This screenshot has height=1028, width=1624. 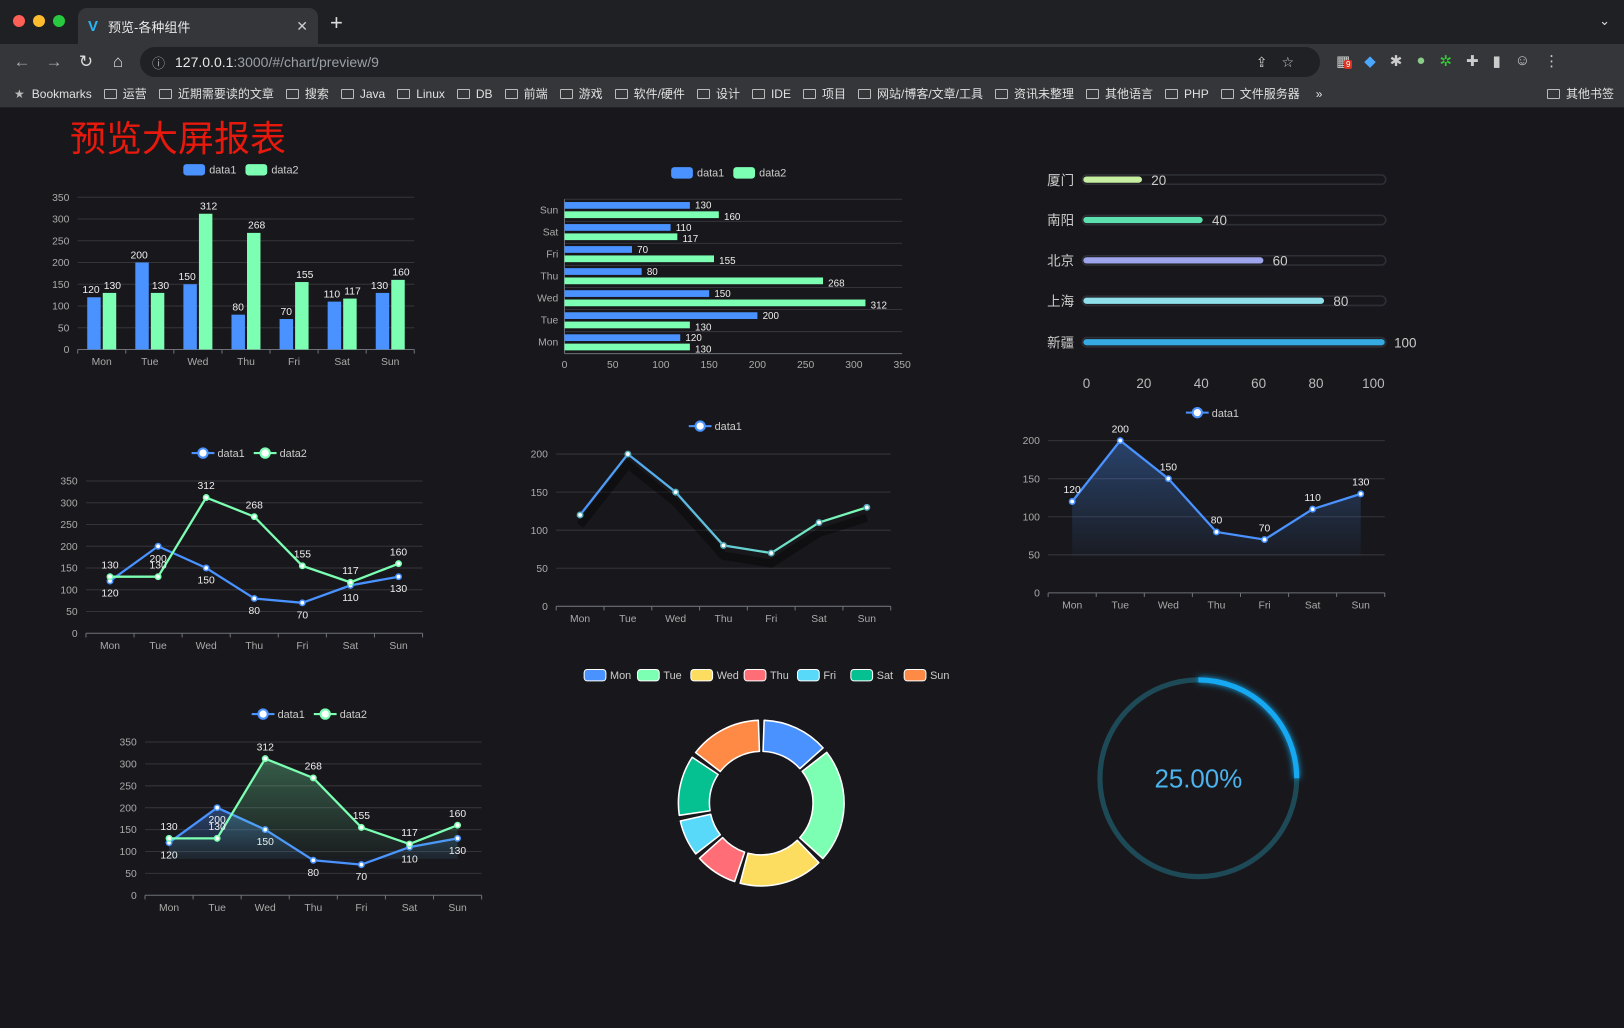 I want to click on bookmark-folder: 软件/硬件, so click(x=649, y=93).